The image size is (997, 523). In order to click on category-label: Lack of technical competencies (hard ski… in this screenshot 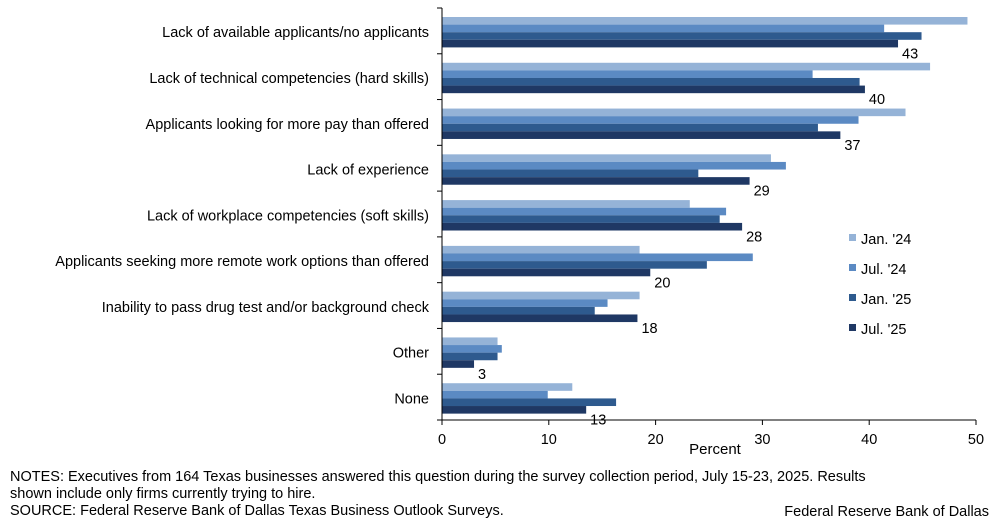, I will do `click(289, 79)`.